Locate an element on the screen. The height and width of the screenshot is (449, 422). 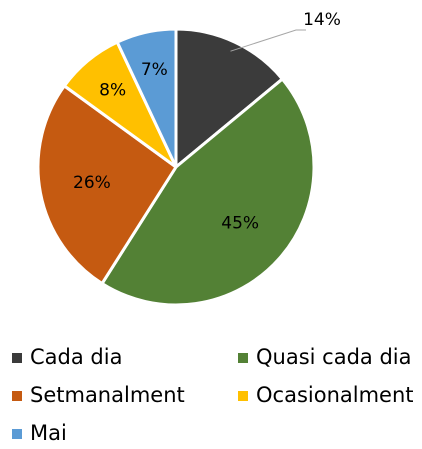
legend-label: Cada dia is located at coordinates (76, 357).